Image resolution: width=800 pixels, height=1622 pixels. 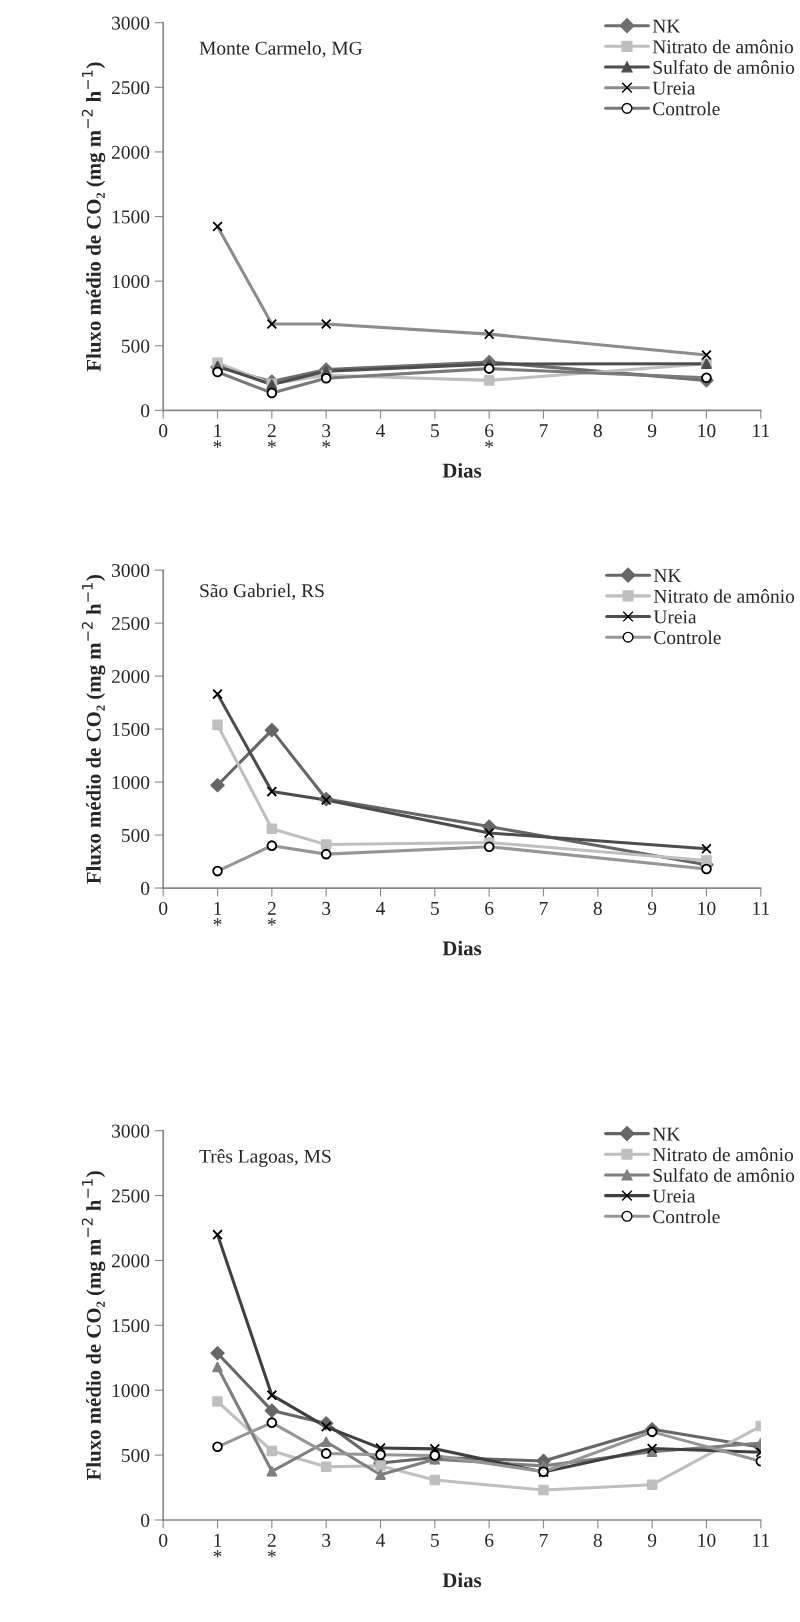 I want to click on text: Monte Carmelo, MG, so click(x=281, y=49).